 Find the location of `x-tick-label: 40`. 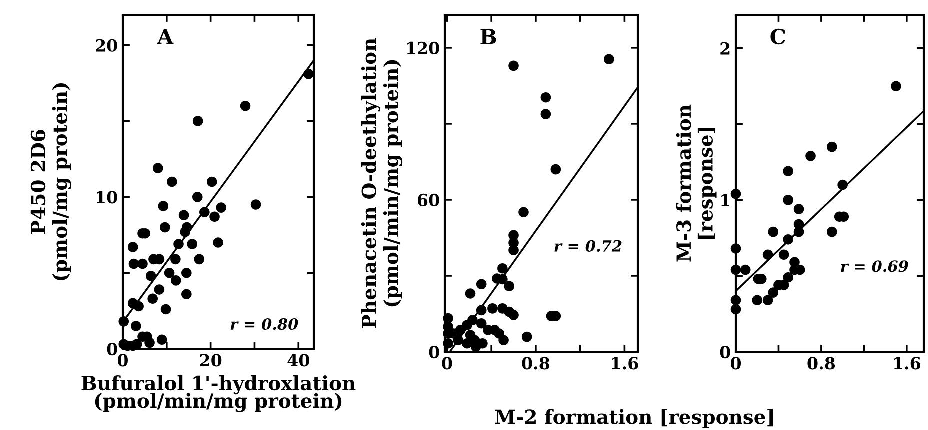

x-tick-label: 40 is located at coordinates (299, 360).